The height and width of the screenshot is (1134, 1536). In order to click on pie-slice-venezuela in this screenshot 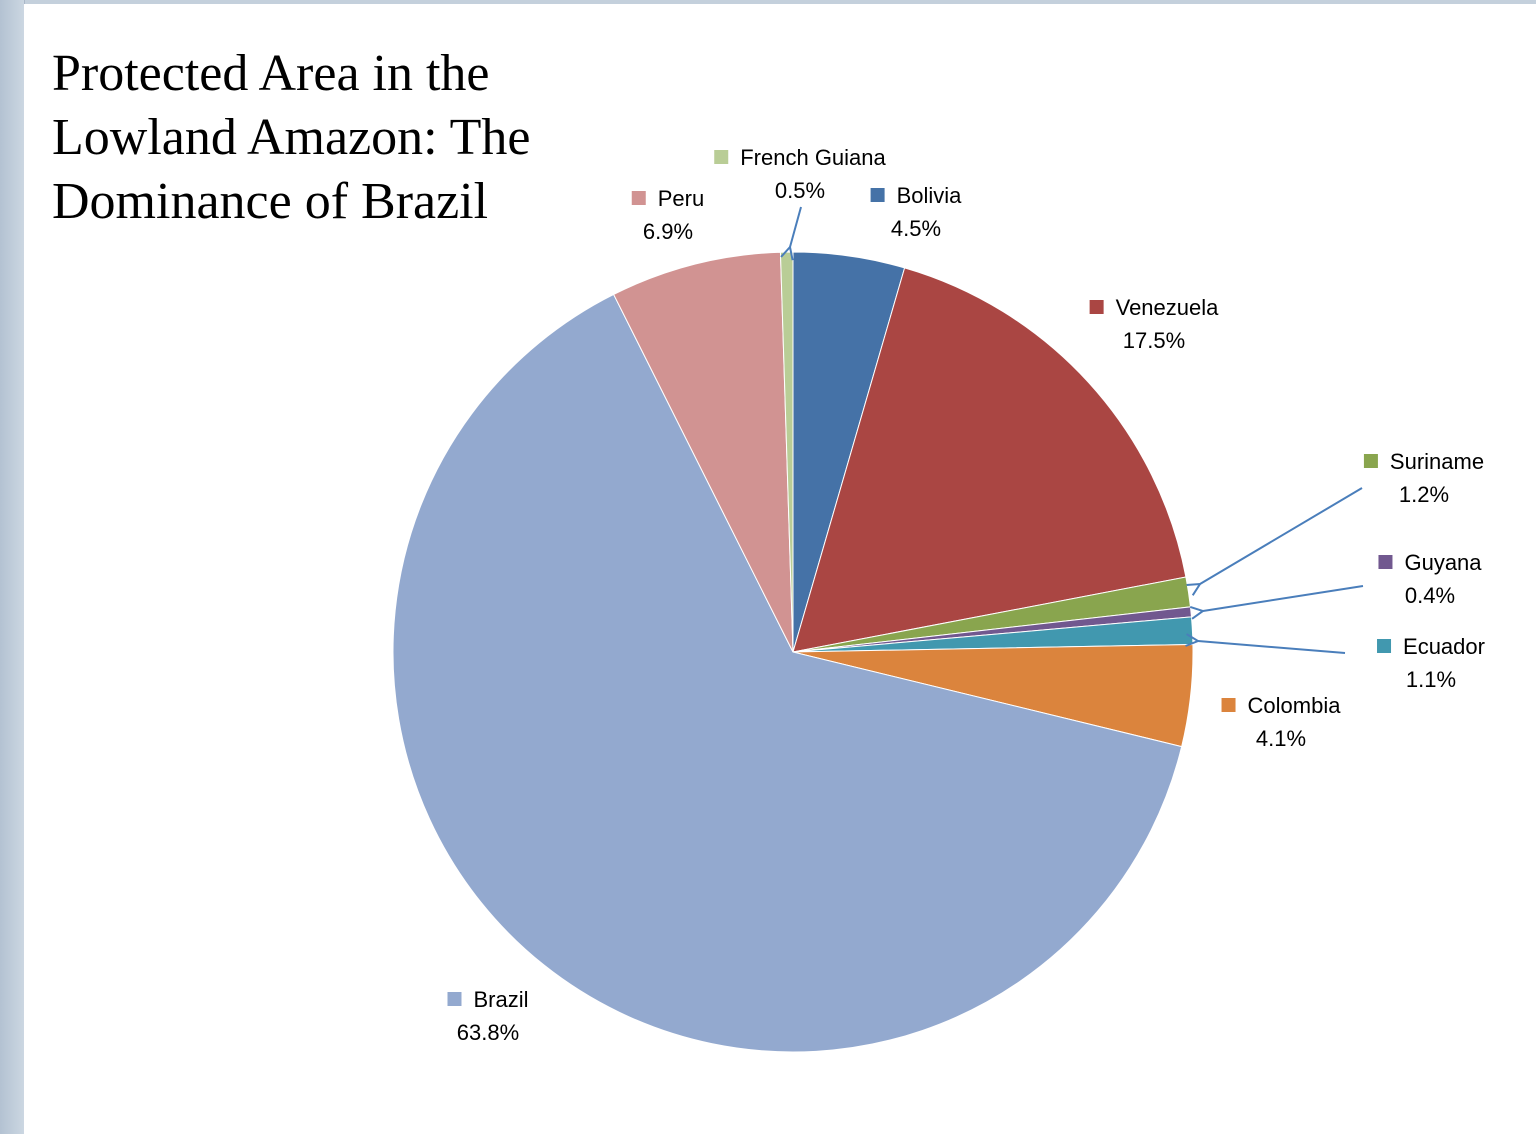, I will do `click(989, 460)`.